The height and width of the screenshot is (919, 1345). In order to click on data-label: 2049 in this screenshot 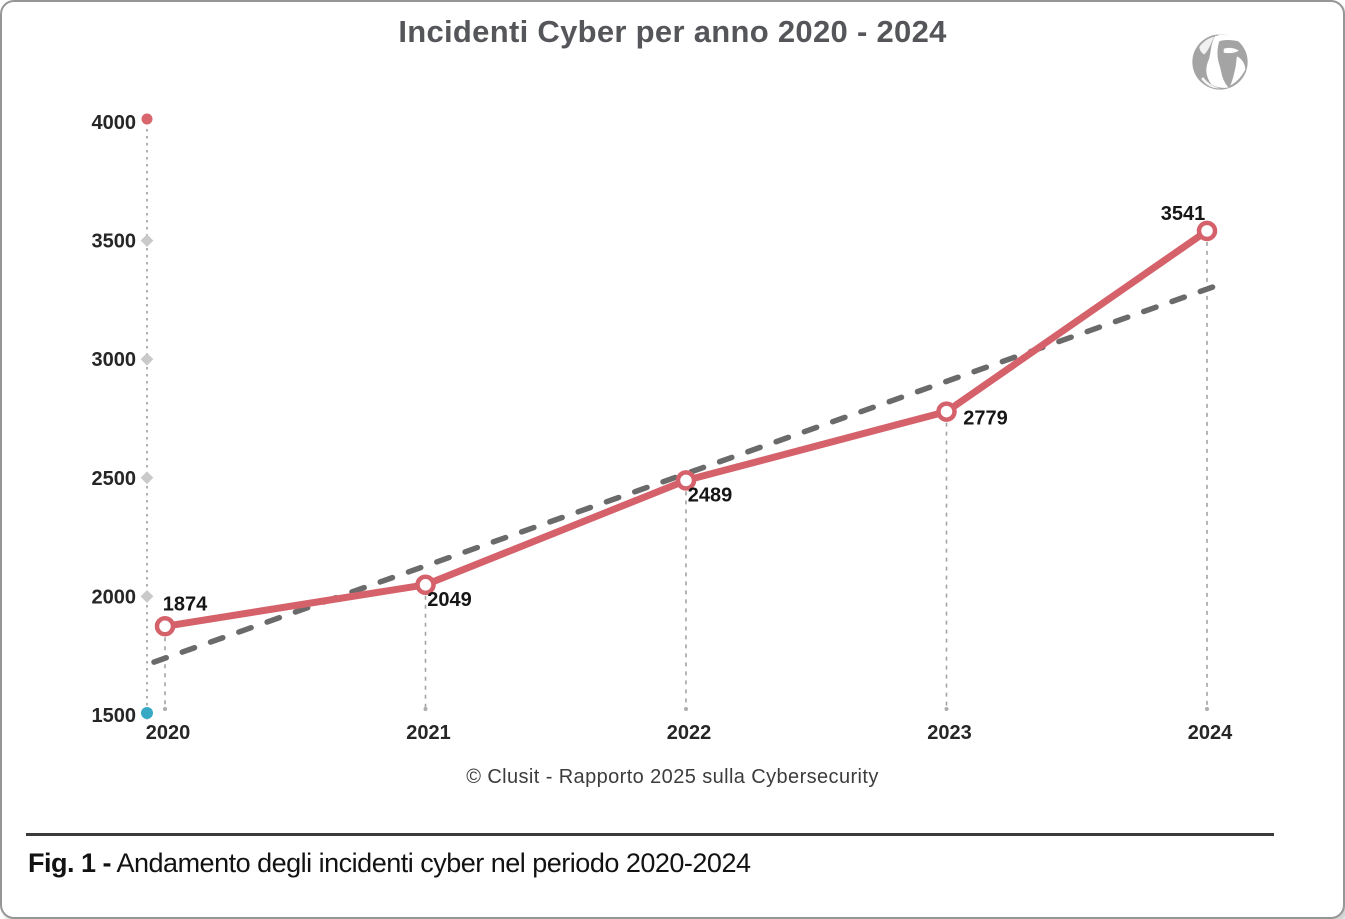, I will do `click(449, 600)`.